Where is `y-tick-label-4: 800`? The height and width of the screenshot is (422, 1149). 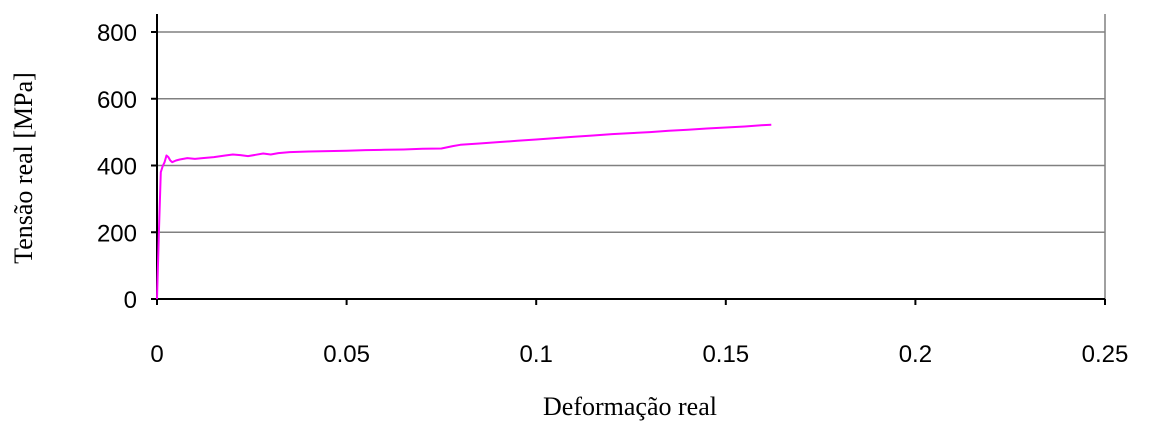 y-tick-label-4: 800 is located at coordinates (117, 33).